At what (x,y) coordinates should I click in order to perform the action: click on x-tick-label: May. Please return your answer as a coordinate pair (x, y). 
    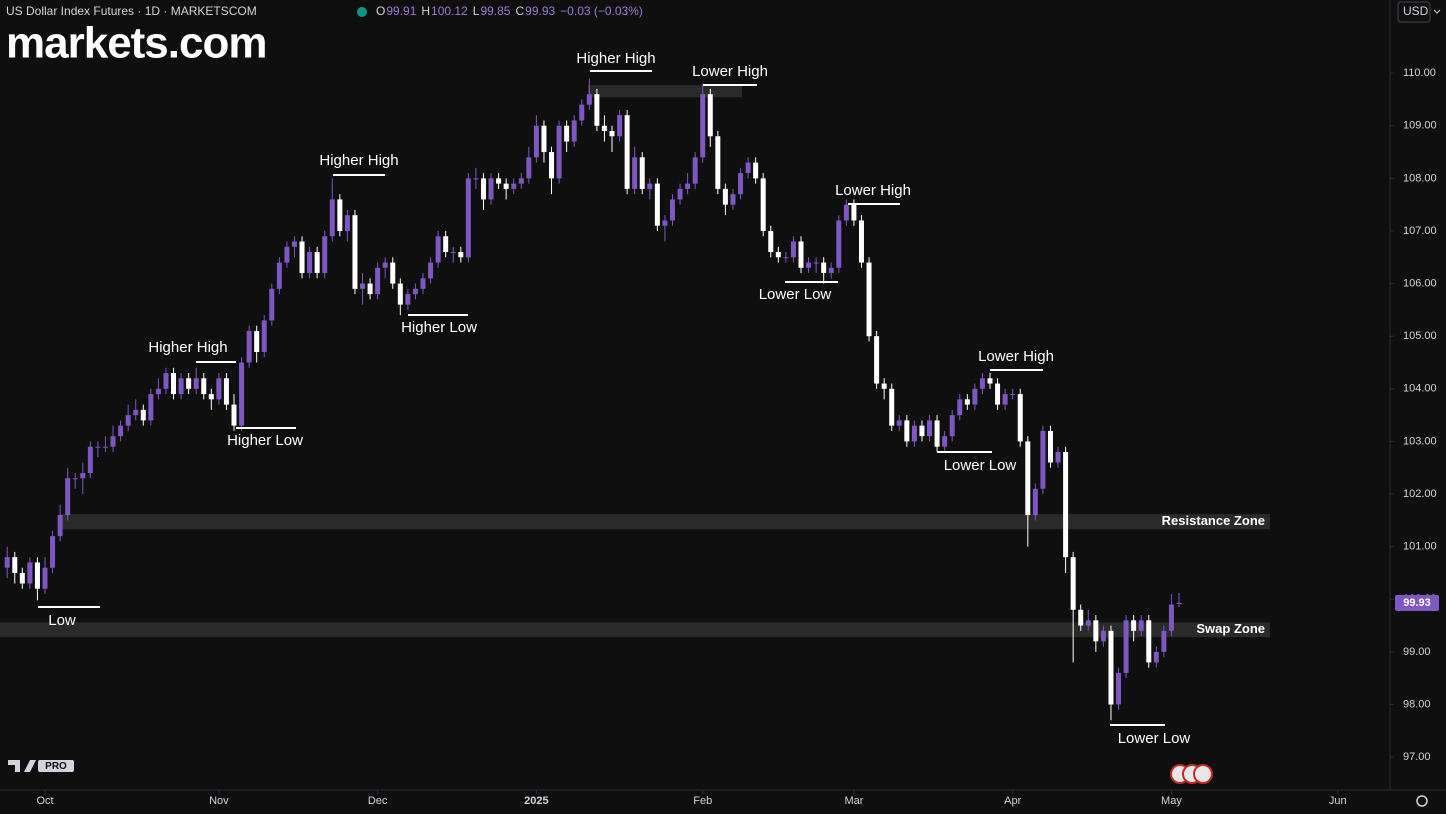
    Looking at the image, I should click on (1171, 801).